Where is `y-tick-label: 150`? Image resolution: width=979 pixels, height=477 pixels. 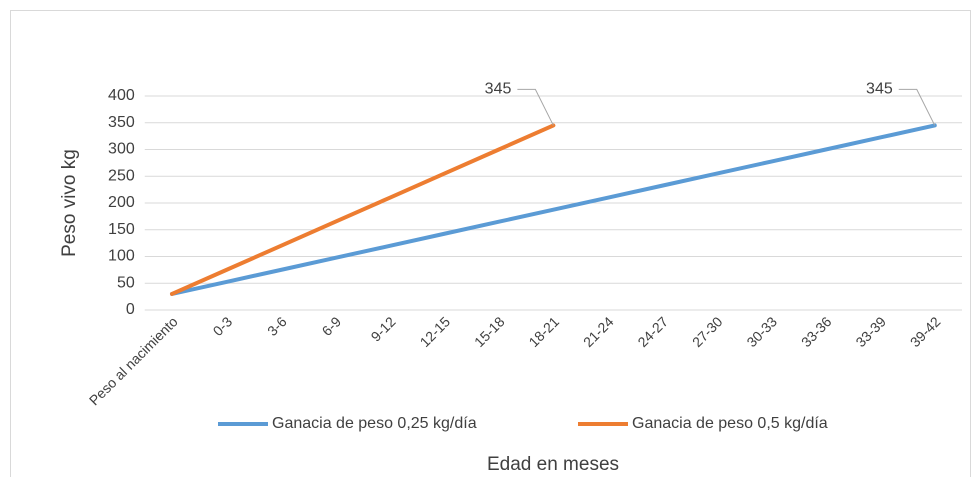
y-tick-label: 150 is located at coordinates (121, 229).